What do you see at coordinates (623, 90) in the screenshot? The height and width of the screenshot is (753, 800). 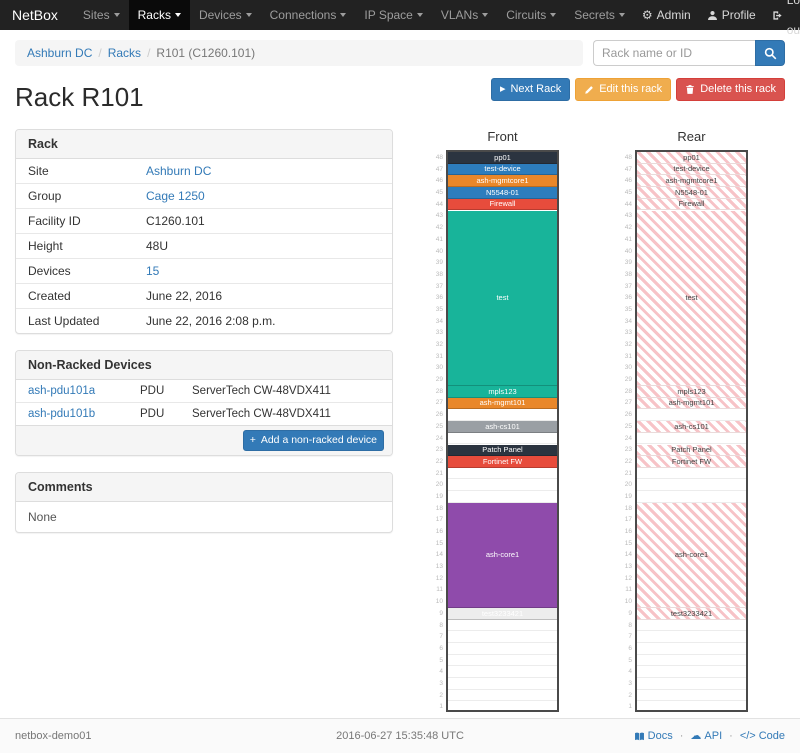 I see `edit-rack-button: Edit this rack` at bounding box center [623, 90].